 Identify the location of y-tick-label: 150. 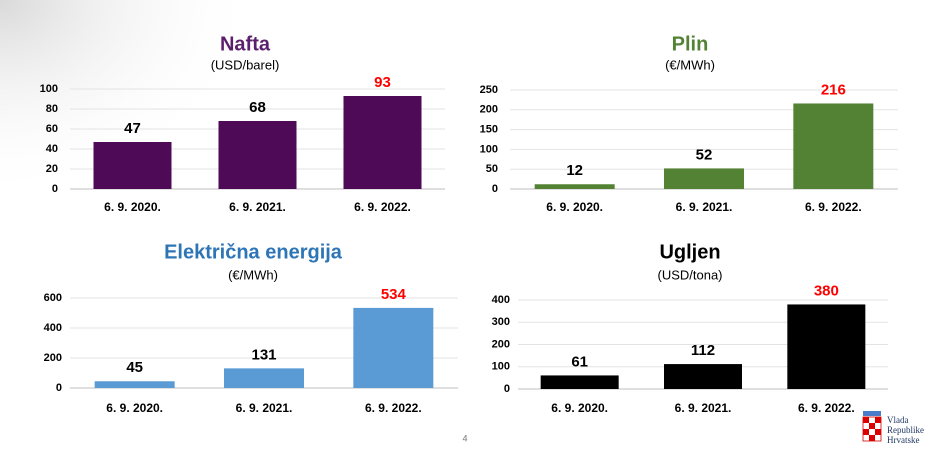
(489, 130).